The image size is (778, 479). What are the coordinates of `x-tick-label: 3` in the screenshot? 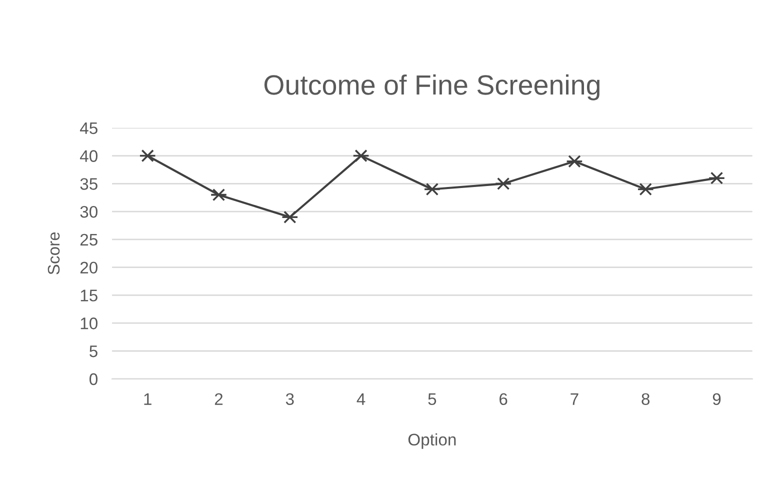 It's located at (290, 399).